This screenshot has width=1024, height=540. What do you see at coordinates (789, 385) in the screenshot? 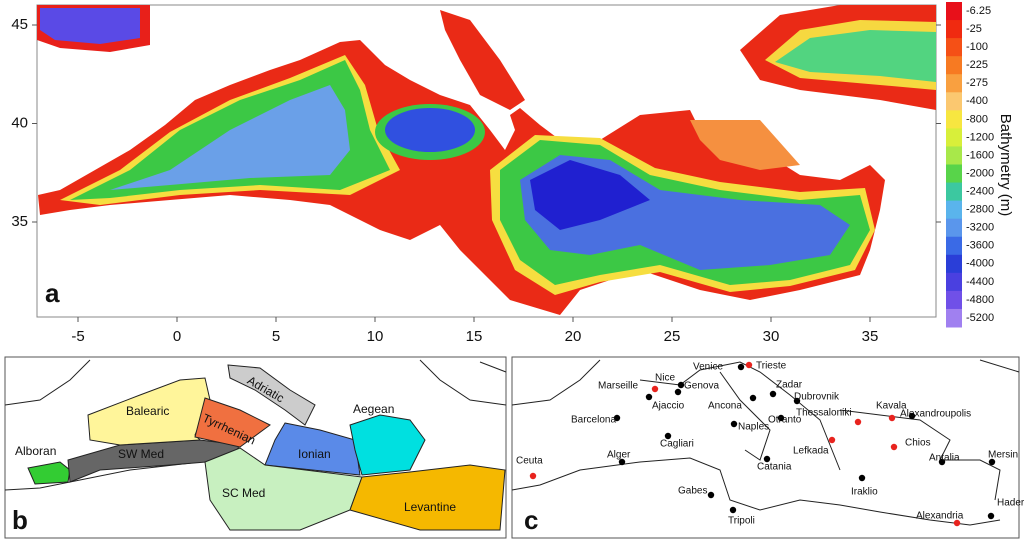
I see `city-label: Zadar` at bounding box center [789, 385].